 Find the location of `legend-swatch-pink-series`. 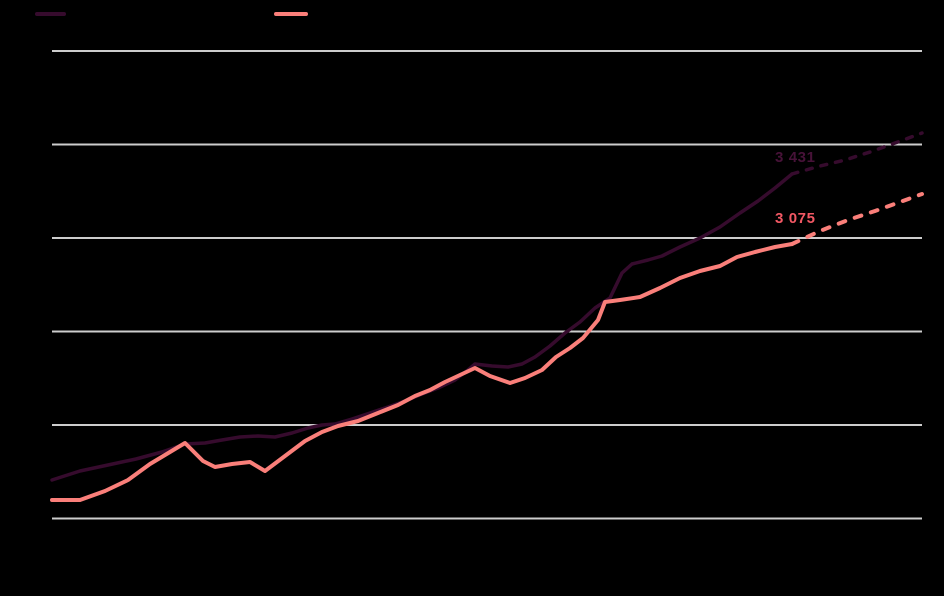

legend-swatch-pink-series is located at coordinates (291, 14).